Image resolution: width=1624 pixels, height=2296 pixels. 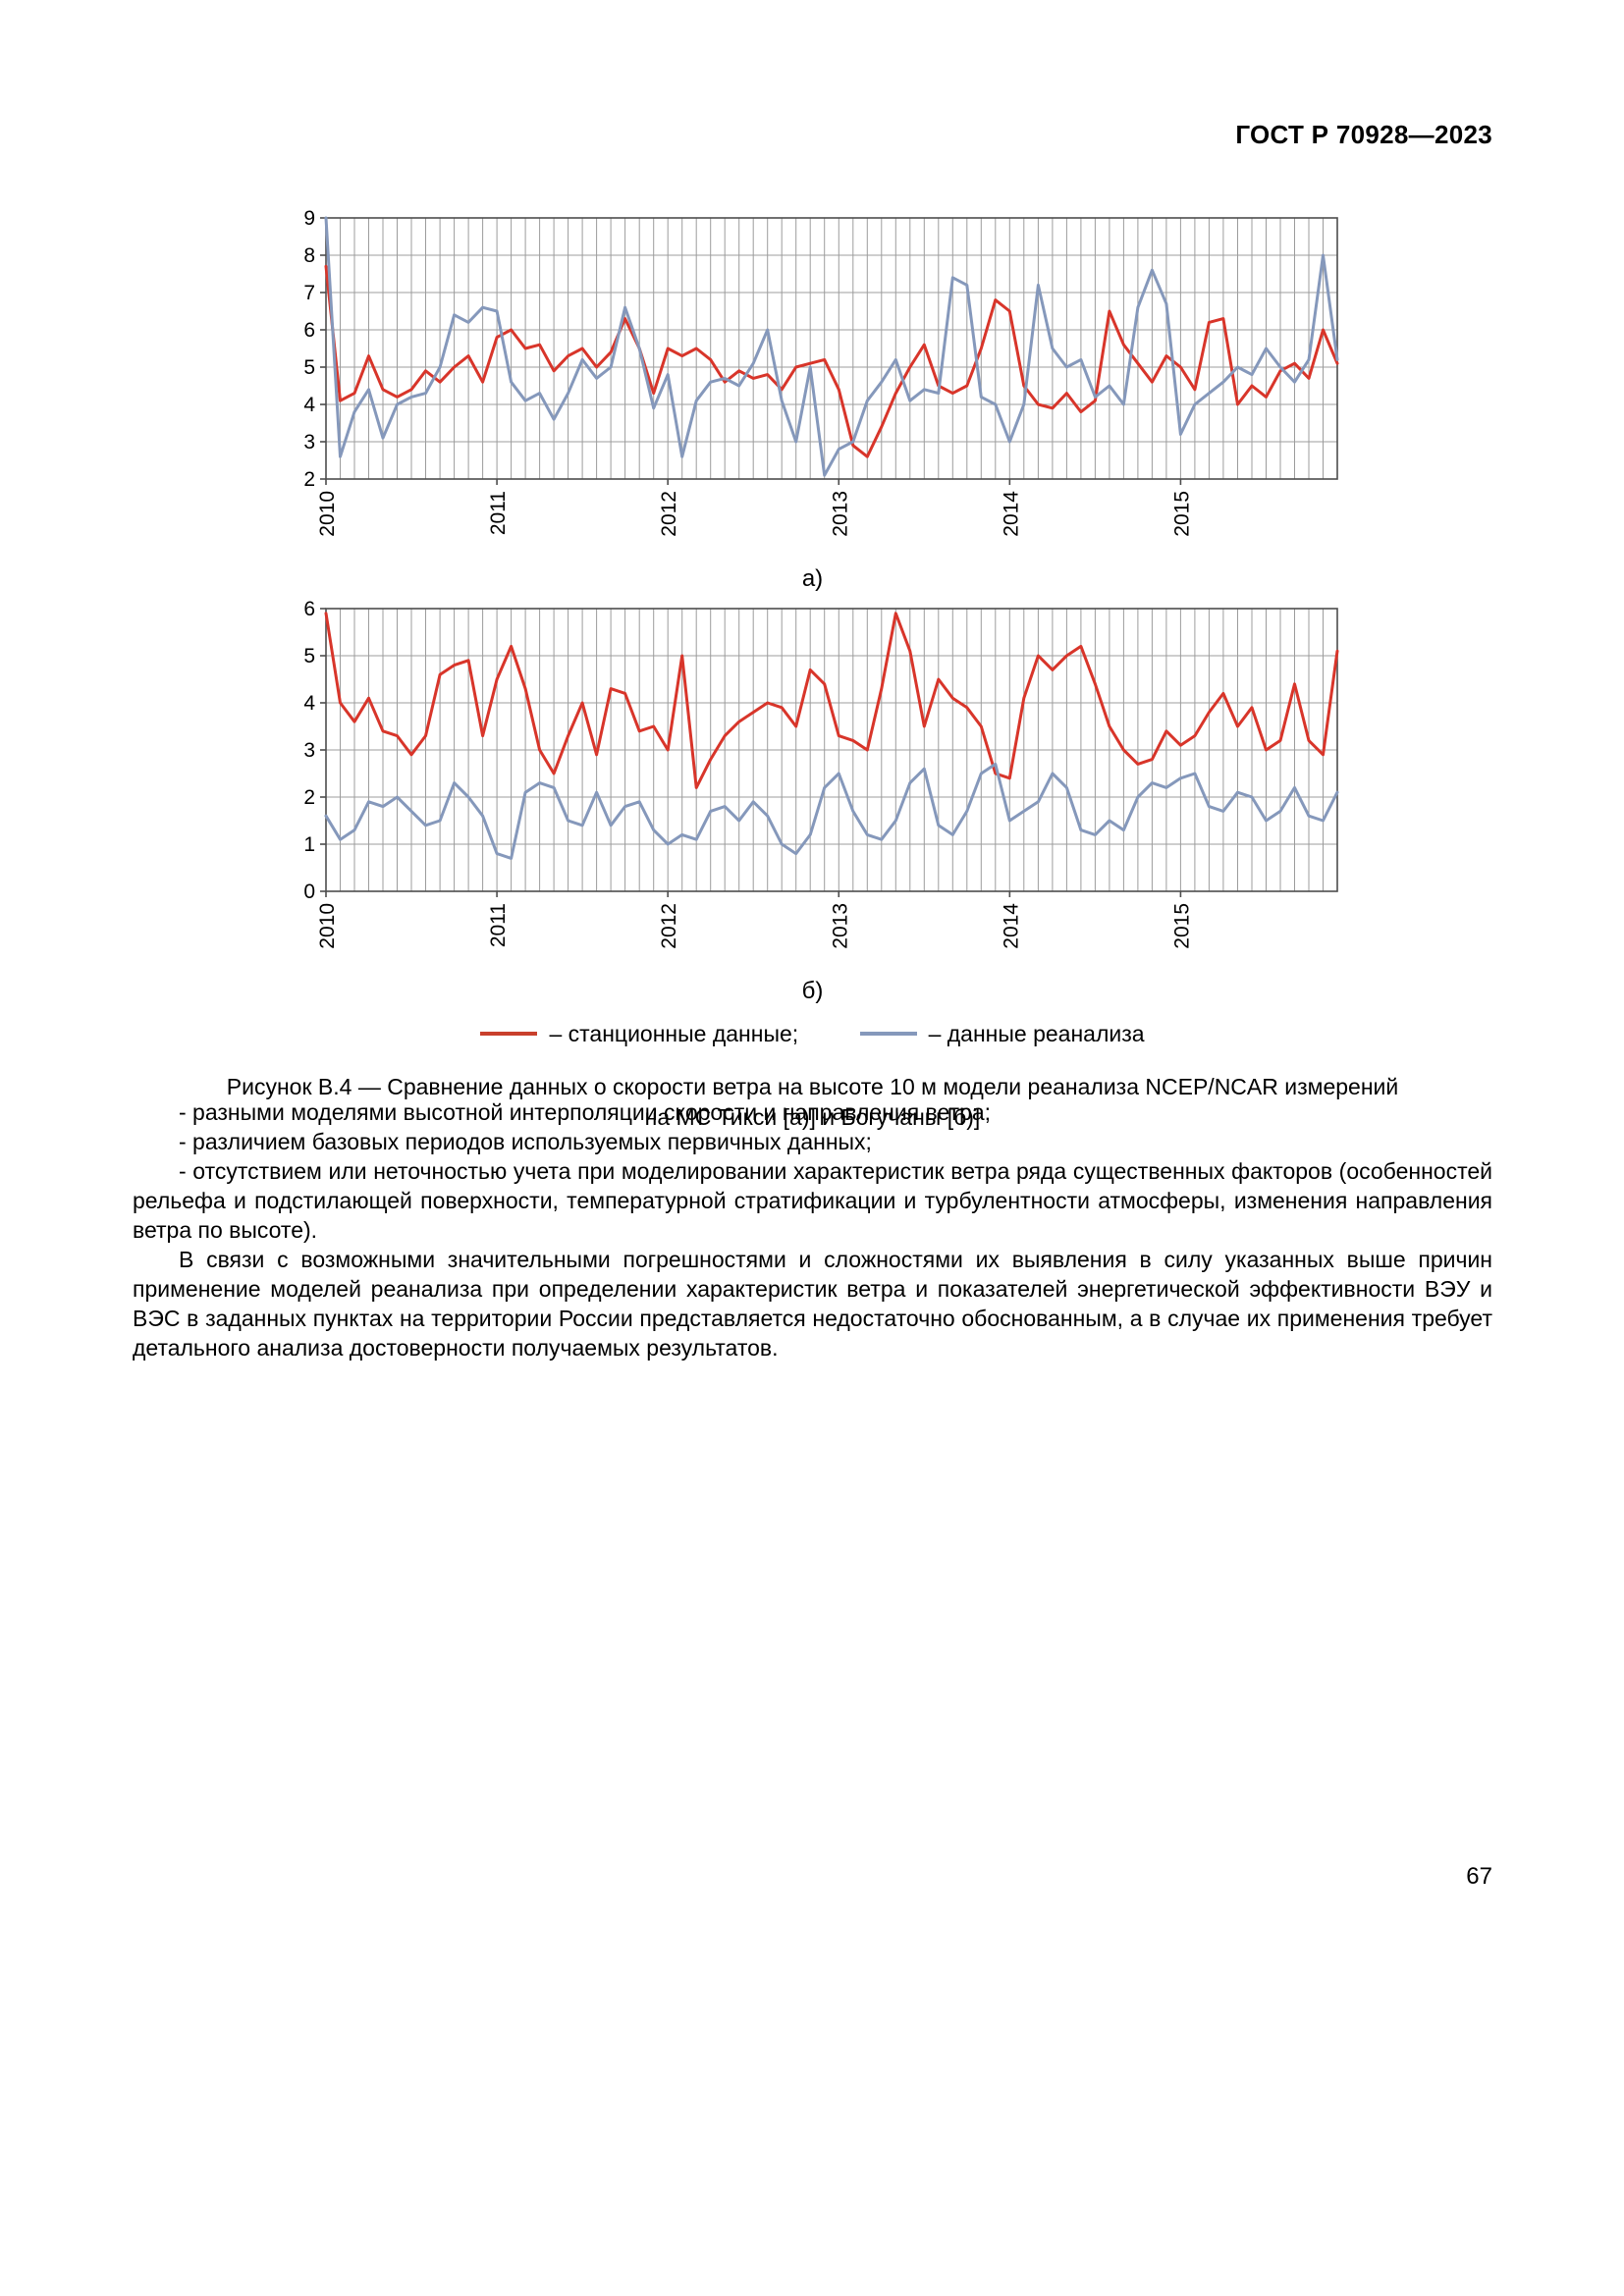 I want to click on chart-boguchany-svg: 0 1 2 3 4 5 6 2010 2011 2012 2013 2014 2015, so click(x=820, y=775).